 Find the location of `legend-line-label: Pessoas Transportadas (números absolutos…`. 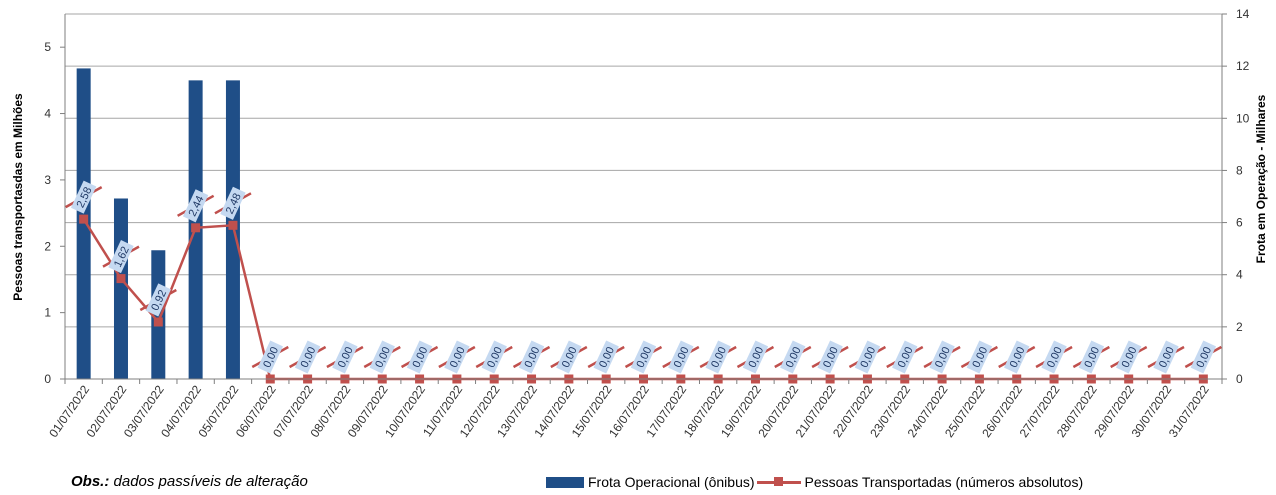

legend-line-label: Pessoas Transportadas (números absolutos… is located at coordinates (944, 482).